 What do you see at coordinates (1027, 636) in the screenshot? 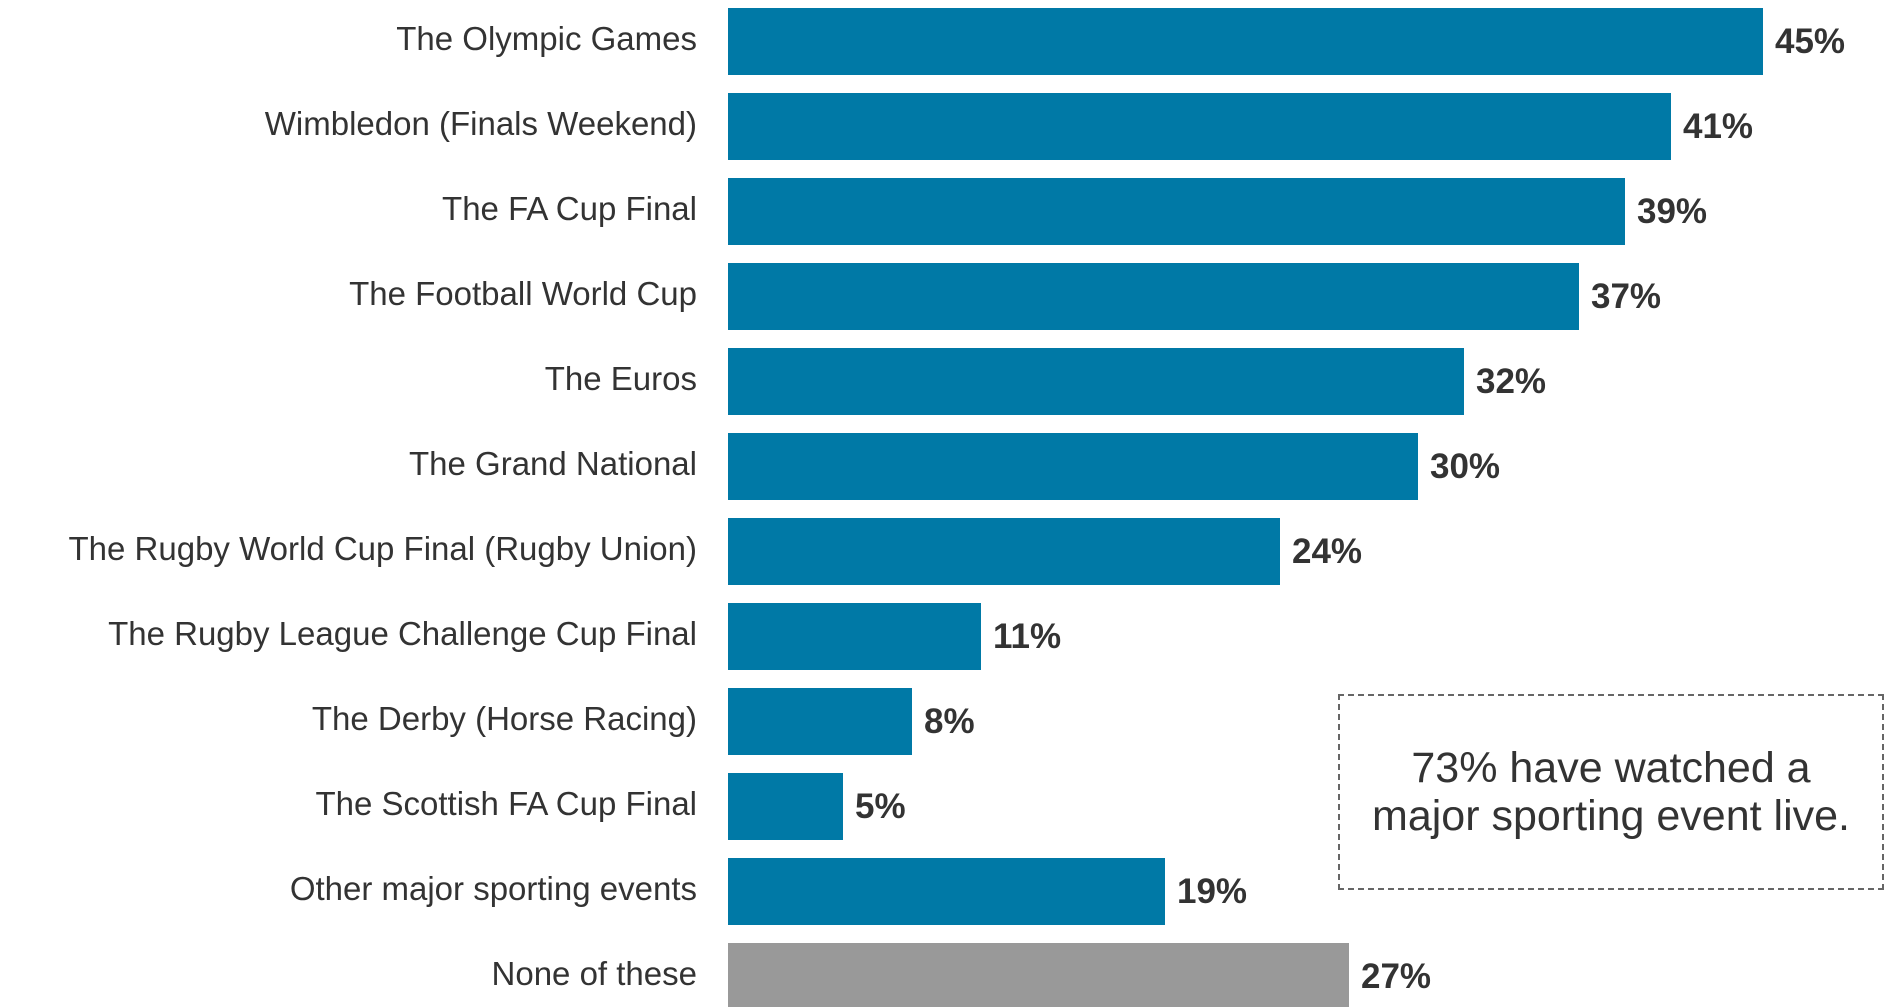
I see `value-label: 11%` at bounding box center [1027, 636].